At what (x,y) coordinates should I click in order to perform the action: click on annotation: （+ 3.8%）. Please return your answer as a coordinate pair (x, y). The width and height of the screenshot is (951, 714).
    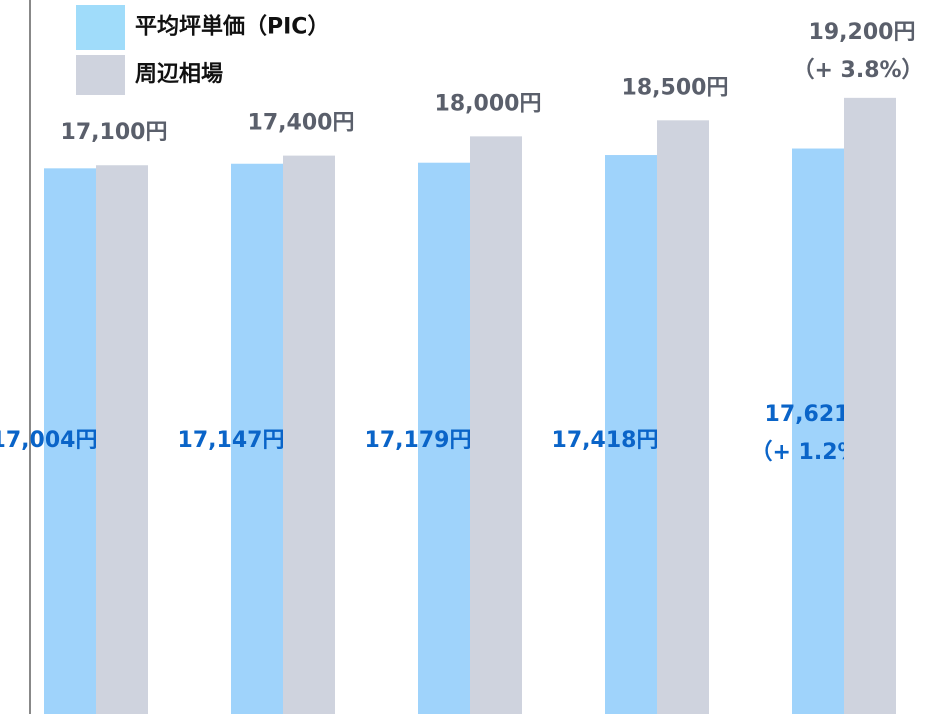
    Looking at the image, I should click on (857, 70).